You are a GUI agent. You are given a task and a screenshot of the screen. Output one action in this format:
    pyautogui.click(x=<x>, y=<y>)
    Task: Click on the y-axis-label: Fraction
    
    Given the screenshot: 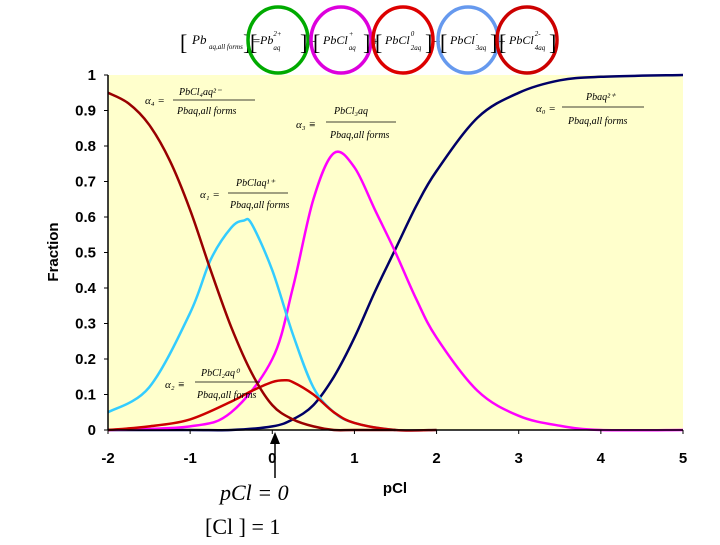 What is the action you would take?
    pyautogui.click(x=53, y=251)
    